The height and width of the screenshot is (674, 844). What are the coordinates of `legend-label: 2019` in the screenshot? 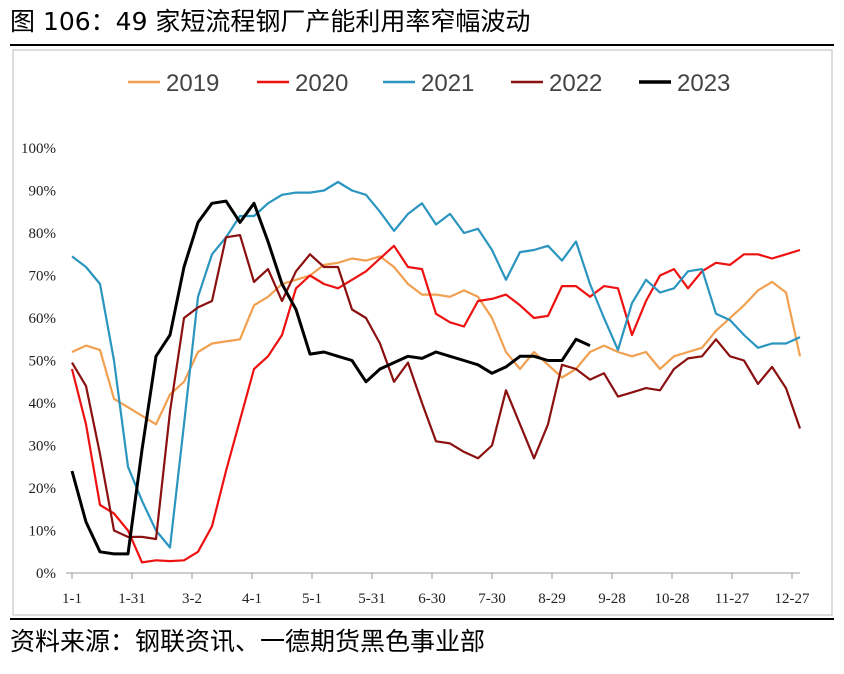 It's located at (192, 83).